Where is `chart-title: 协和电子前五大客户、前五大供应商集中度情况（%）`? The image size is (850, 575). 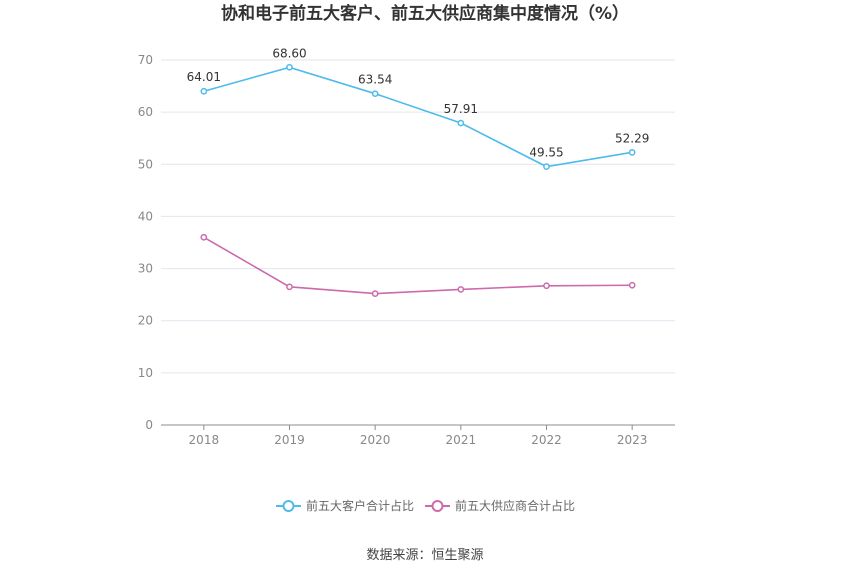 chart-title: 协和电子前五大客户、前五大供应商集中度情况（%） is located at coordinates (425, 13).